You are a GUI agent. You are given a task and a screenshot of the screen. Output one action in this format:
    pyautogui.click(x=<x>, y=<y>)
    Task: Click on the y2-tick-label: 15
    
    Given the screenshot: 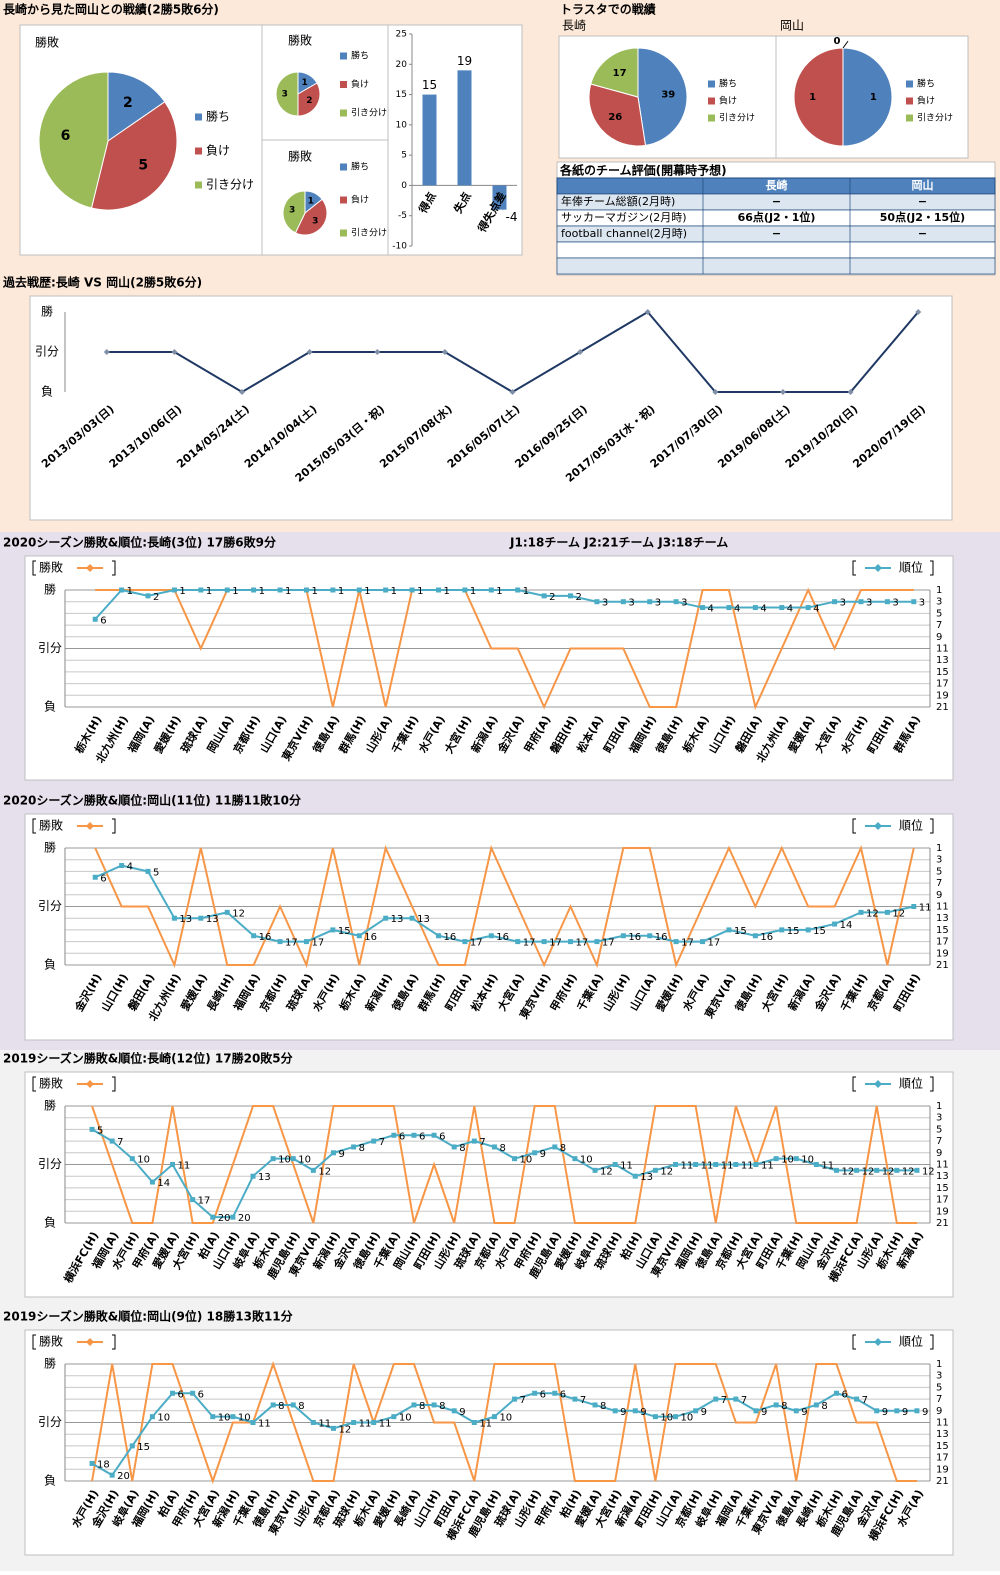 What is the action you would take?
    pyautogui.click(x=942, y=672)
    